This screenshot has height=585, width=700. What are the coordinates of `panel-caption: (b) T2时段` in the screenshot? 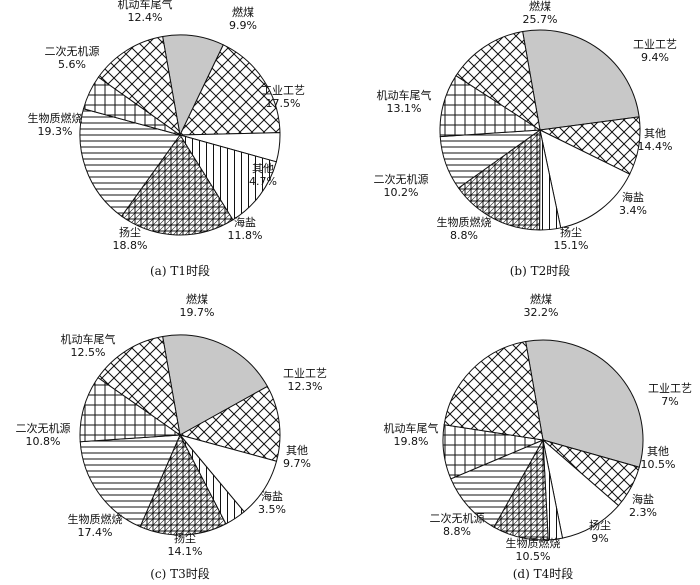 It's located at (540, 270).